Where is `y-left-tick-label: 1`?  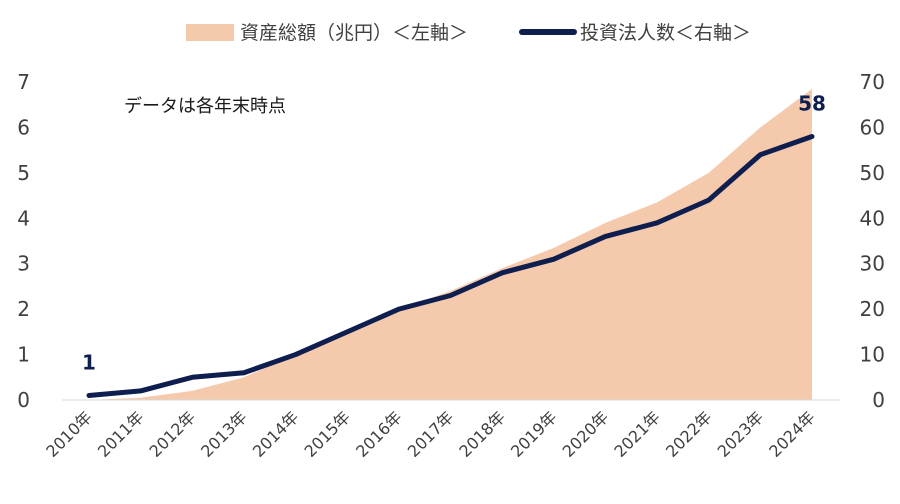 y-left-tick-label: 1 is located at coordinates (23, 355).